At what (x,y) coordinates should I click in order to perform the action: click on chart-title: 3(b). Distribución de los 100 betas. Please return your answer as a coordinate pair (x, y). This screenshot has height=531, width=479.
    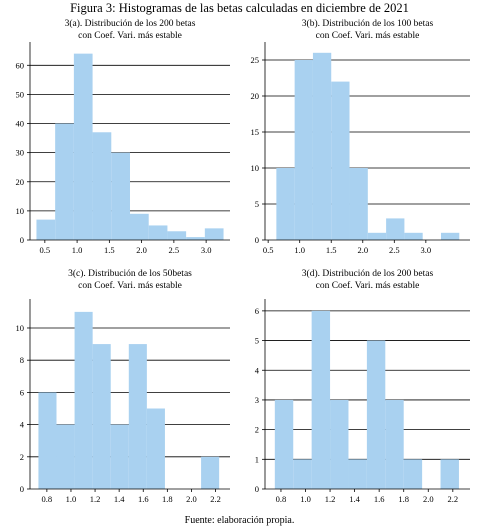
    Looking at the image, I should click on (368, 23).